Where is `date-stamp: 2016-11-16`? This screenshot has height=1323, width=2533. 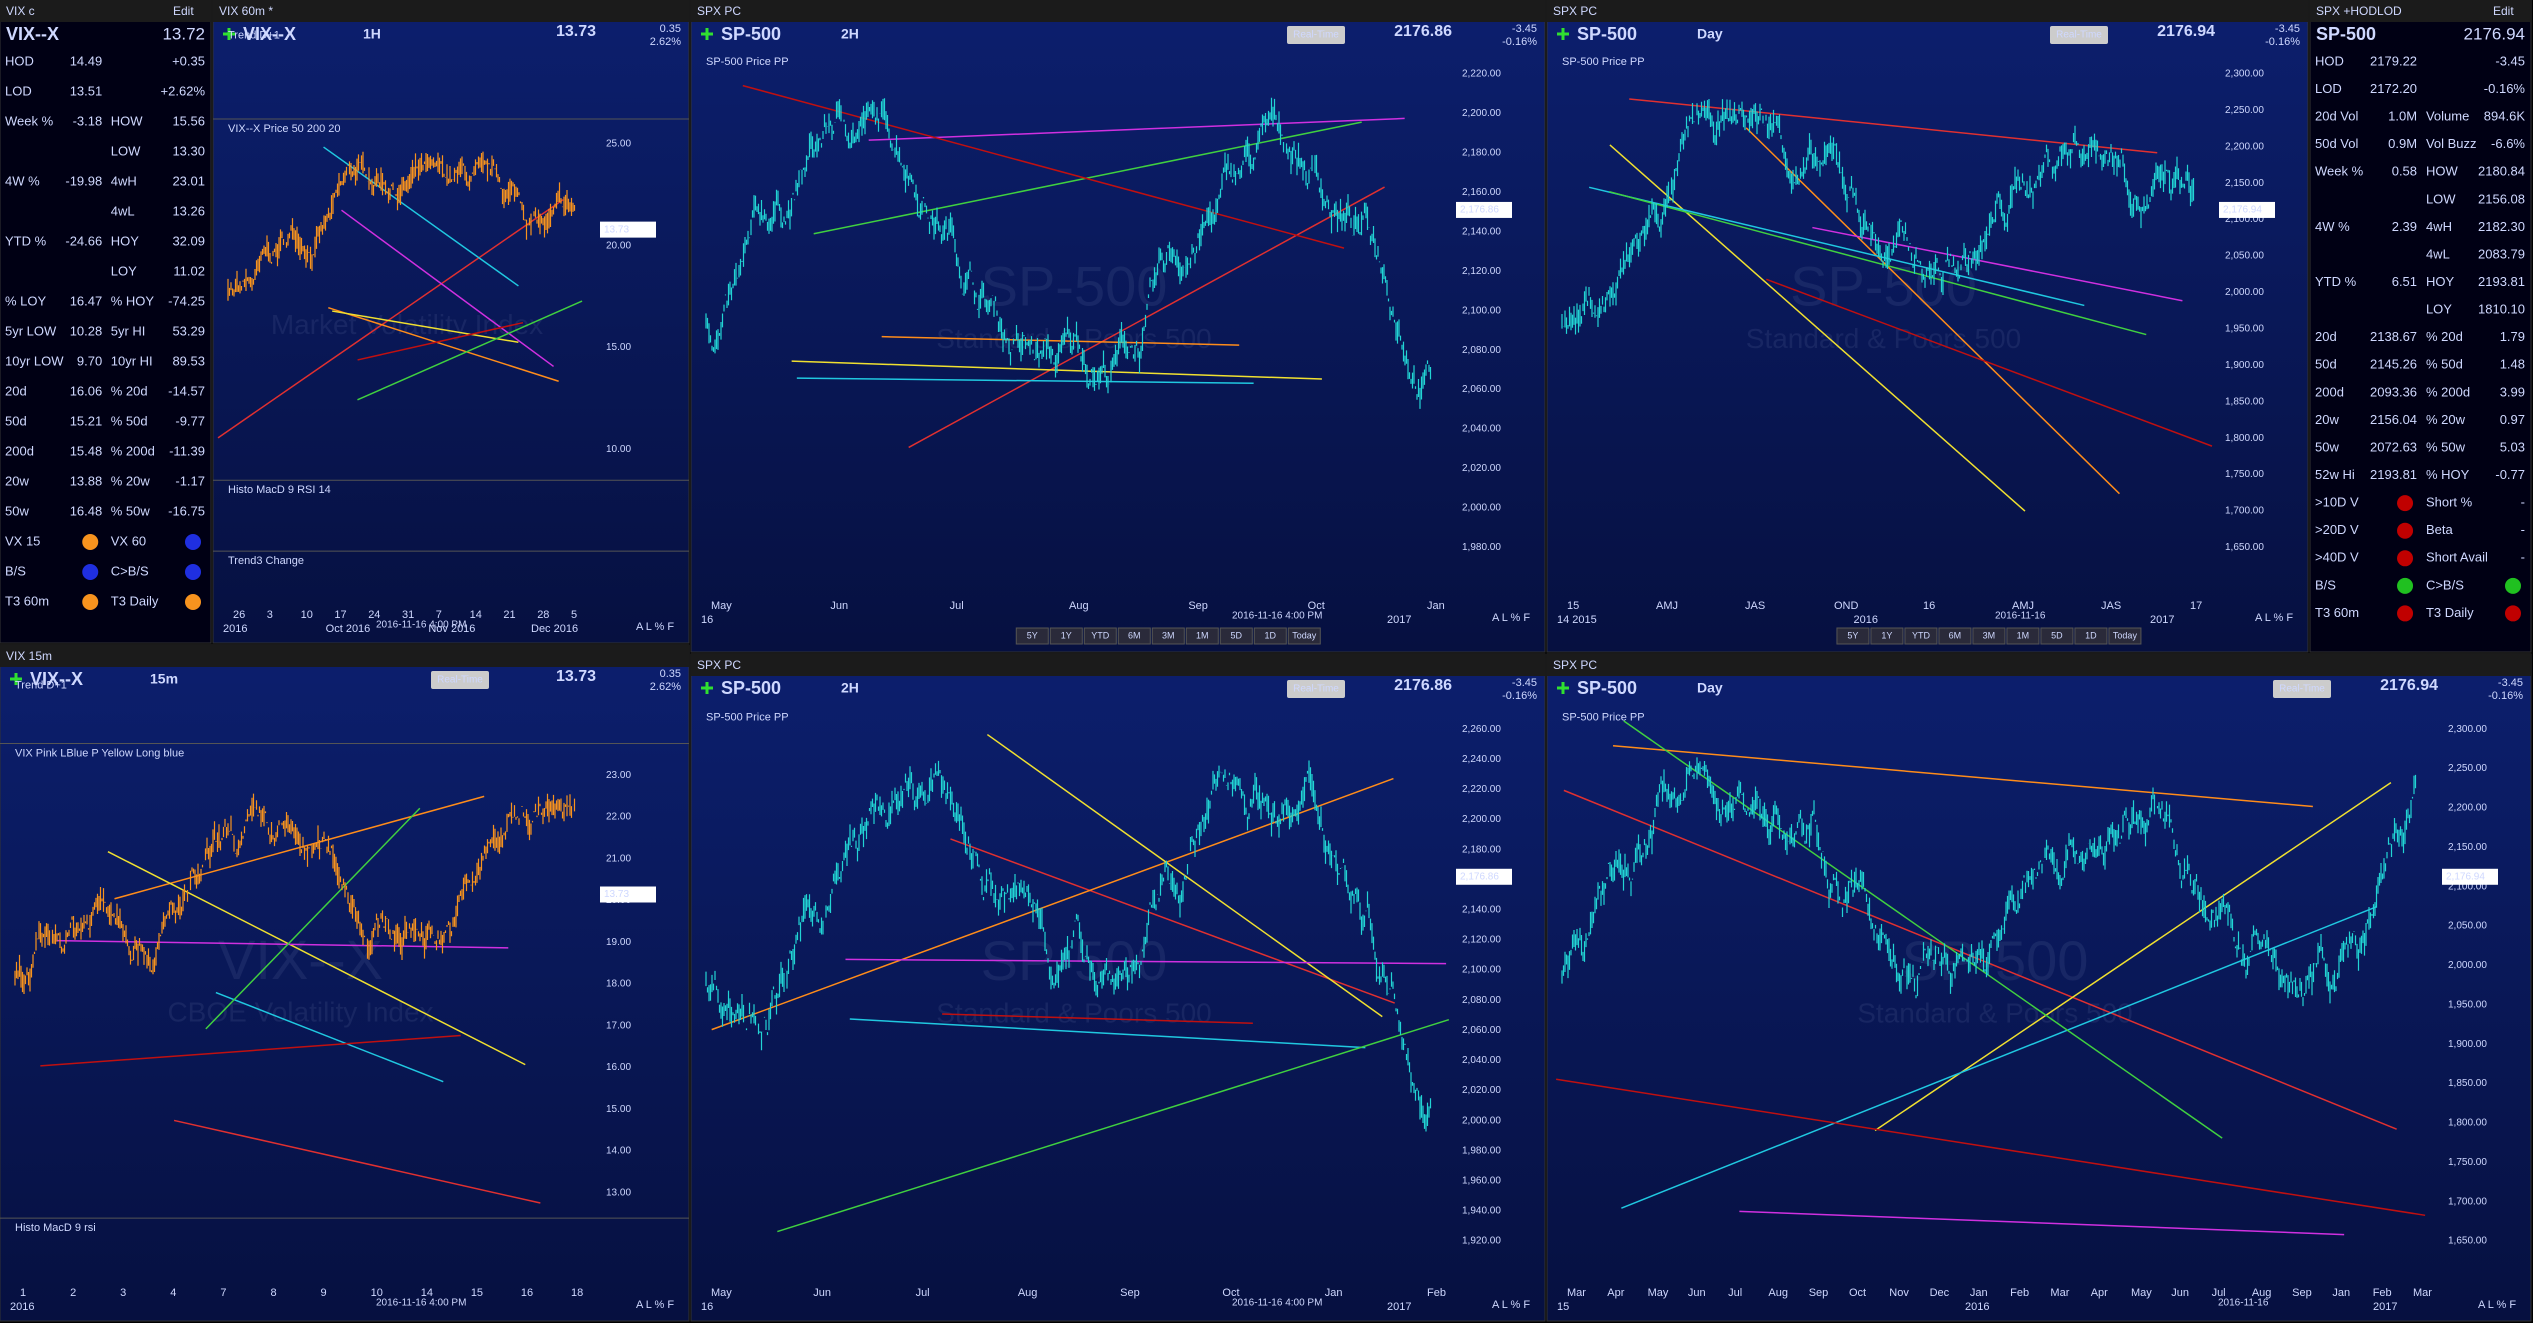 date-stamp: 2016-11-16 is located at coordinates (2020, 616).